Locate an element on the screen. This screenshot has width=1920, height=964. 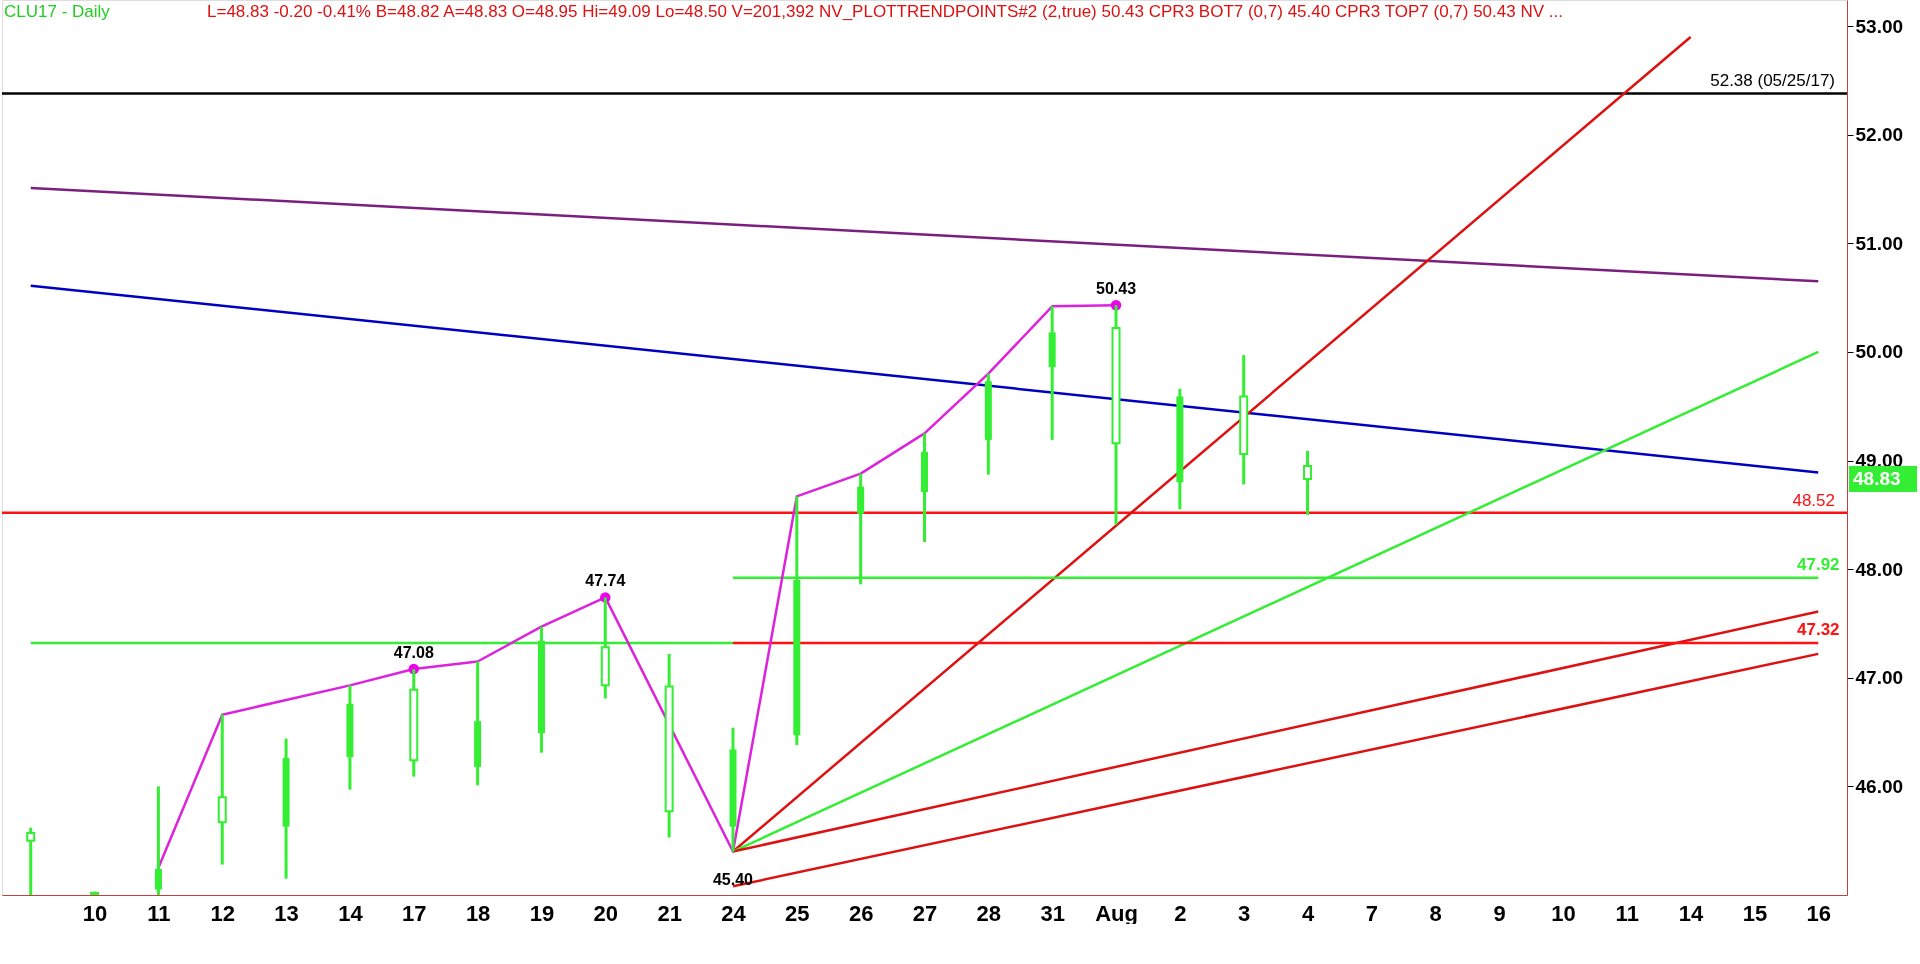
annotation: 45.40 is located at coordinates (733, 879).